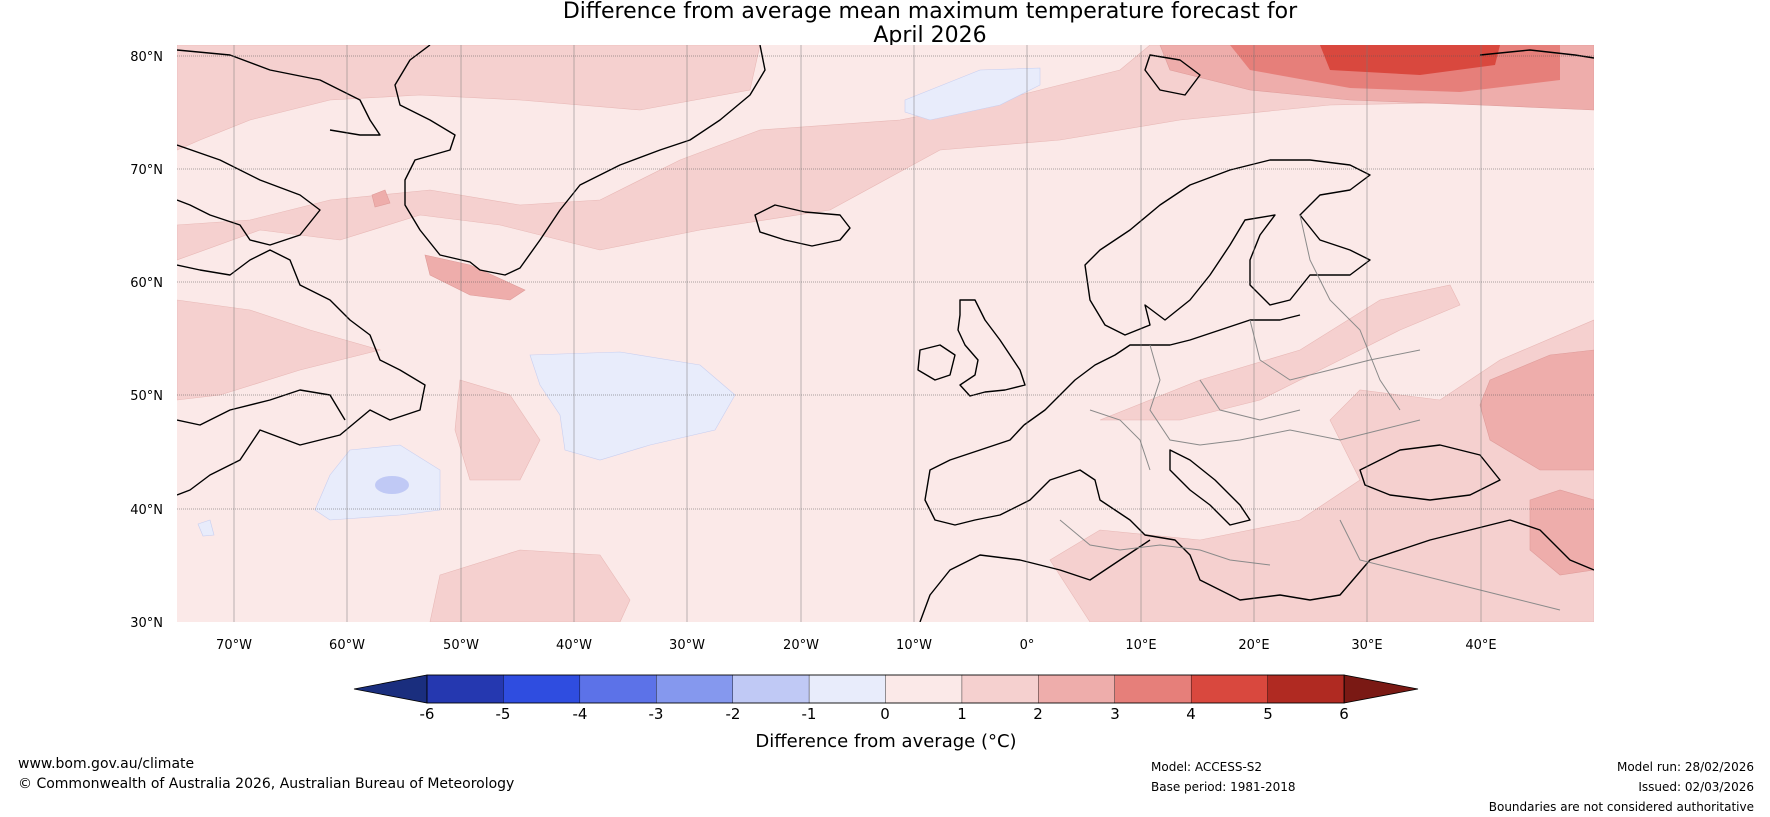  I want to click on colorbar-tick: 0, so click(885, 714).